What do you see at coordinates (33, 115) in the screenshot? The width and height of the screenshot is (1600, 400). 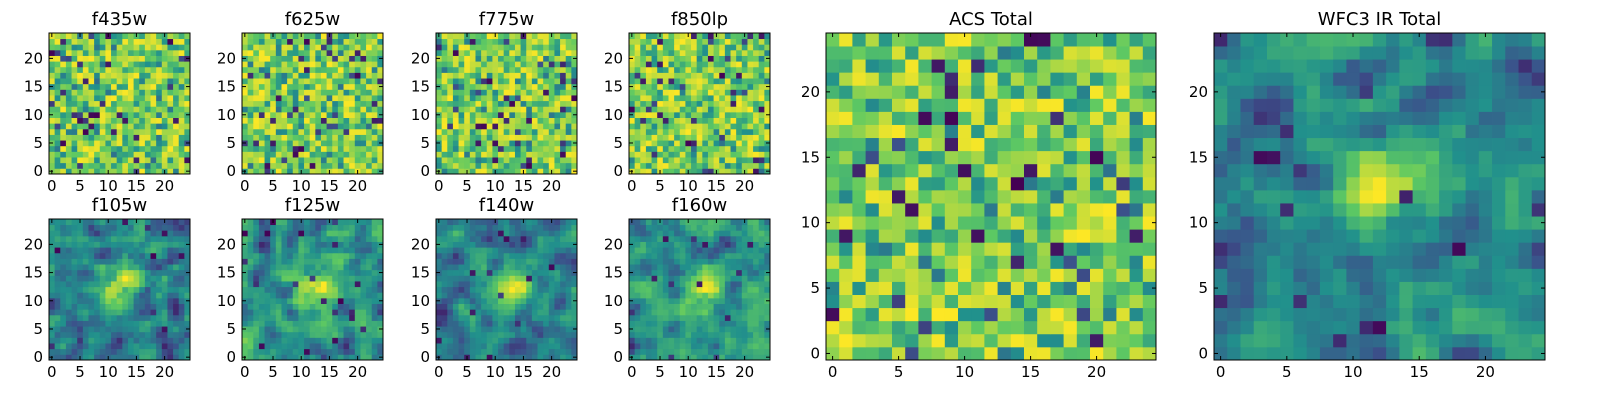 I see `y-tick-label: 10` at bounding box center [33, 115].